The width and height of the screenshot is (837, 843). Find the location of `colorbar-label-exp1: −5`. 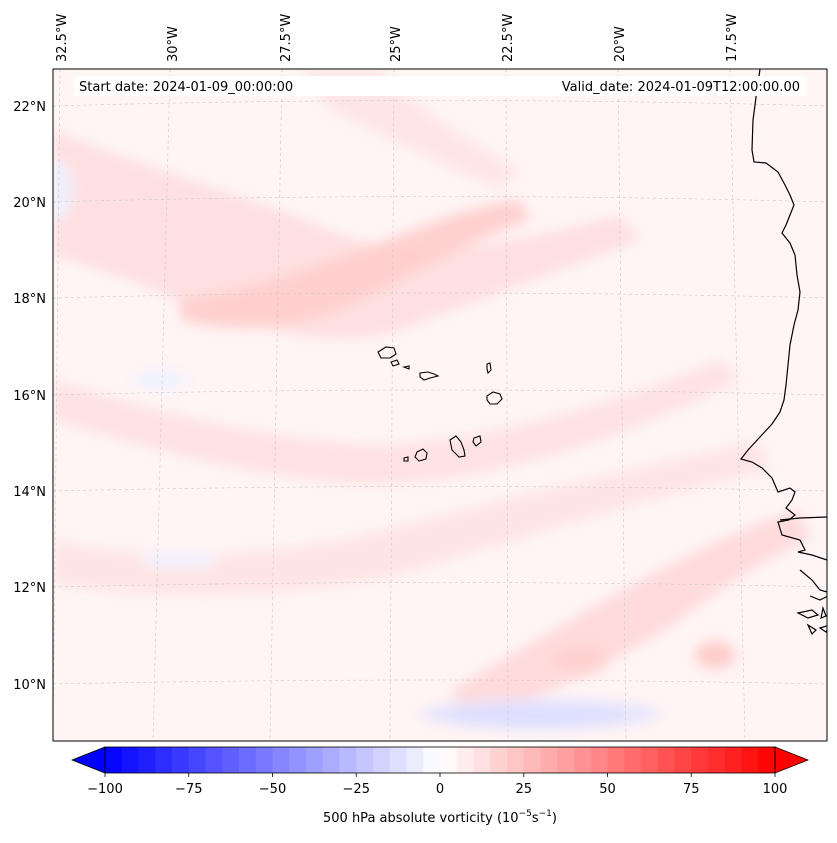

colorbar-label-exp1: −5 is located at coordinates (525, 814).